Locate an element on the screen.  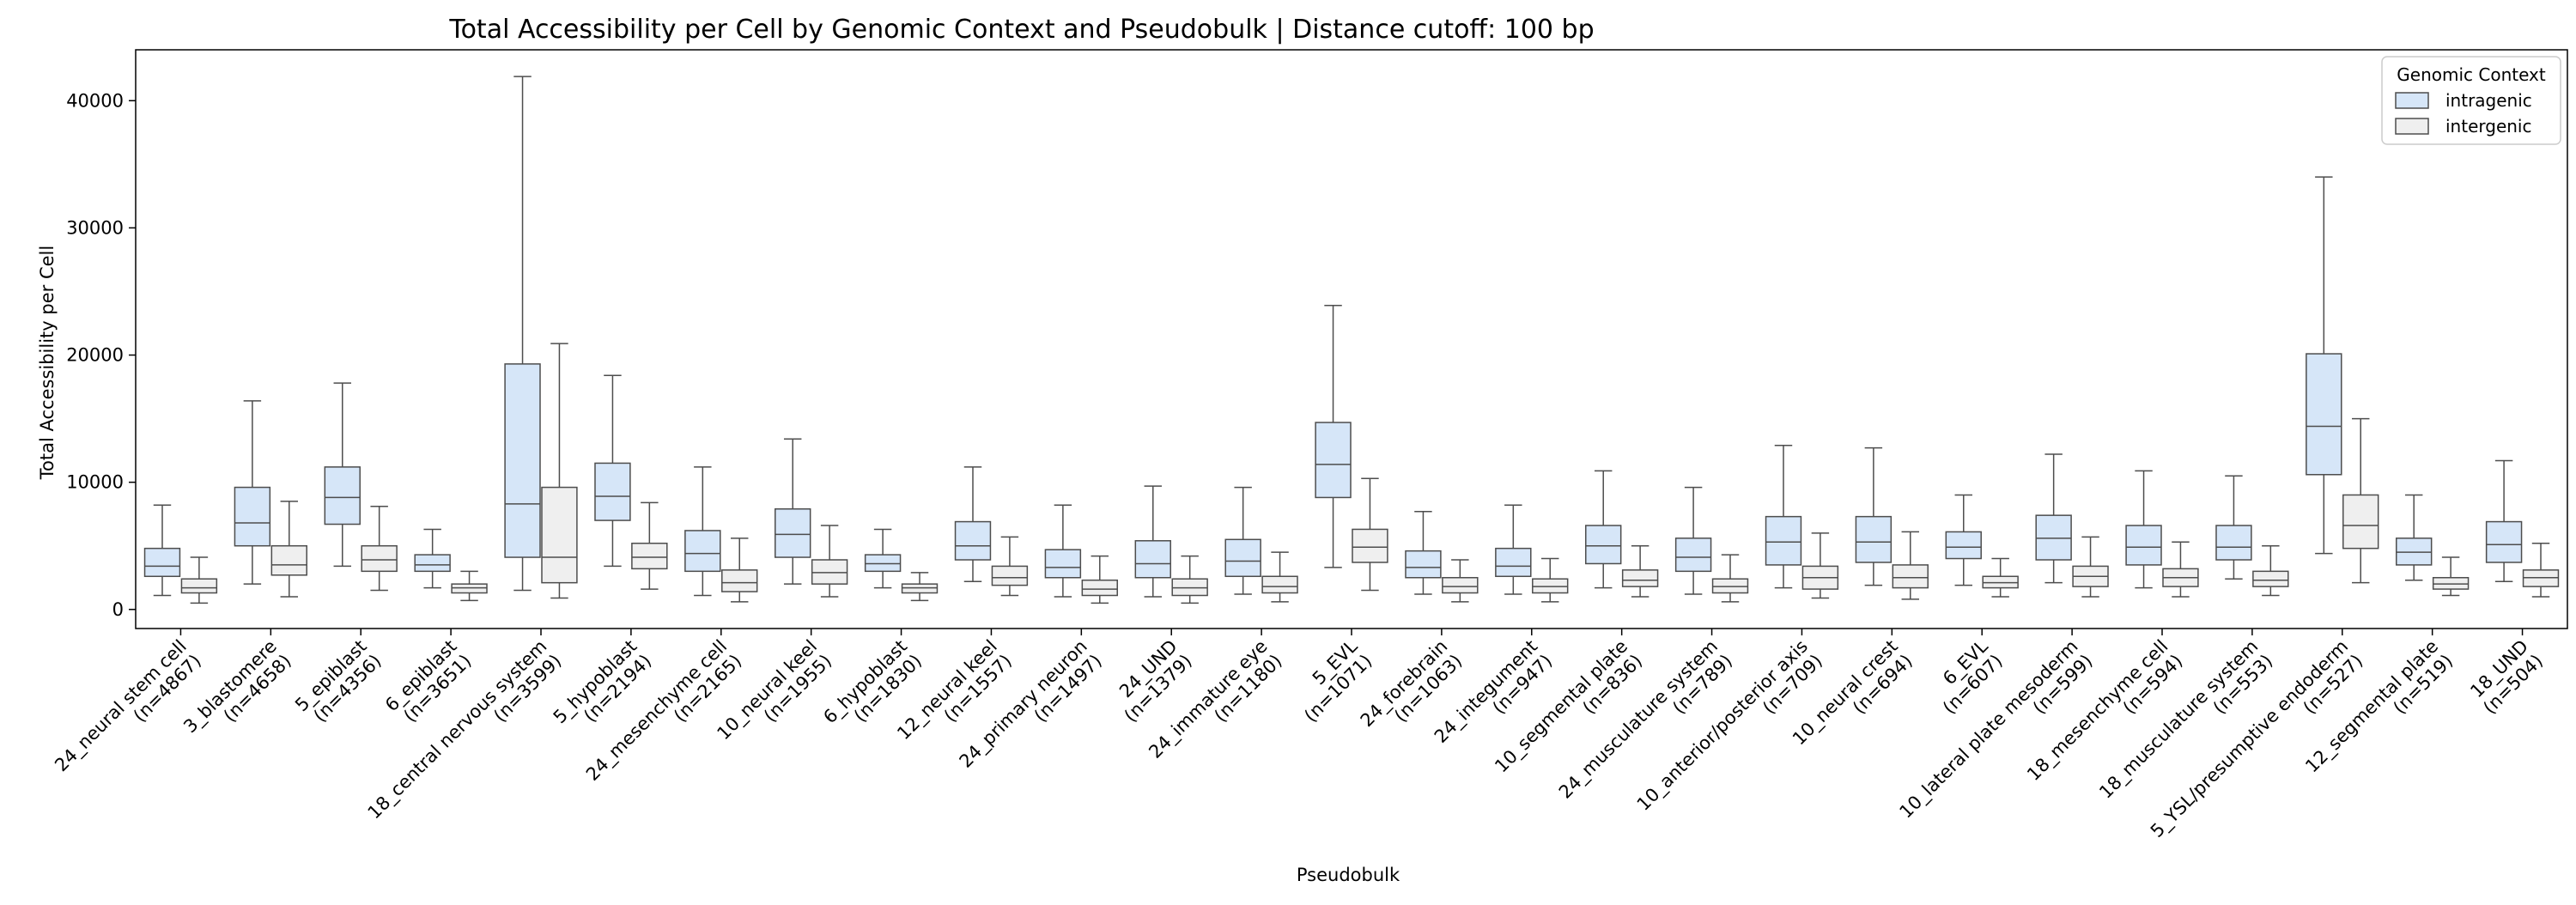
y-tick-label: 20000 is located at coordinates (95, 355).